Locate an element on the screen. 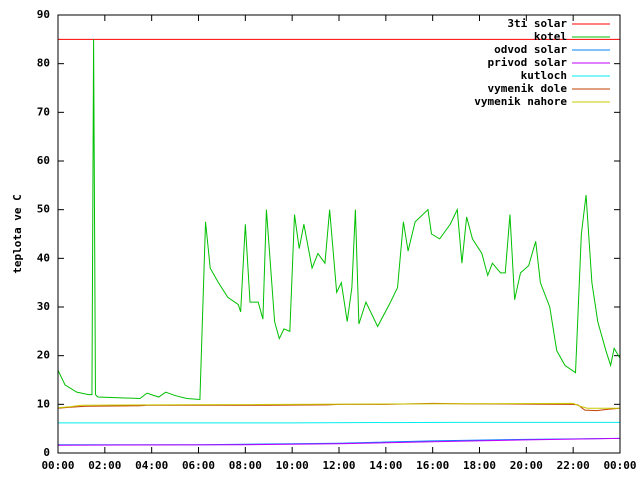 The width and height of the screenshot is (640, 480). legend-label: vymenik nahore is located at coordinates (520, 101).